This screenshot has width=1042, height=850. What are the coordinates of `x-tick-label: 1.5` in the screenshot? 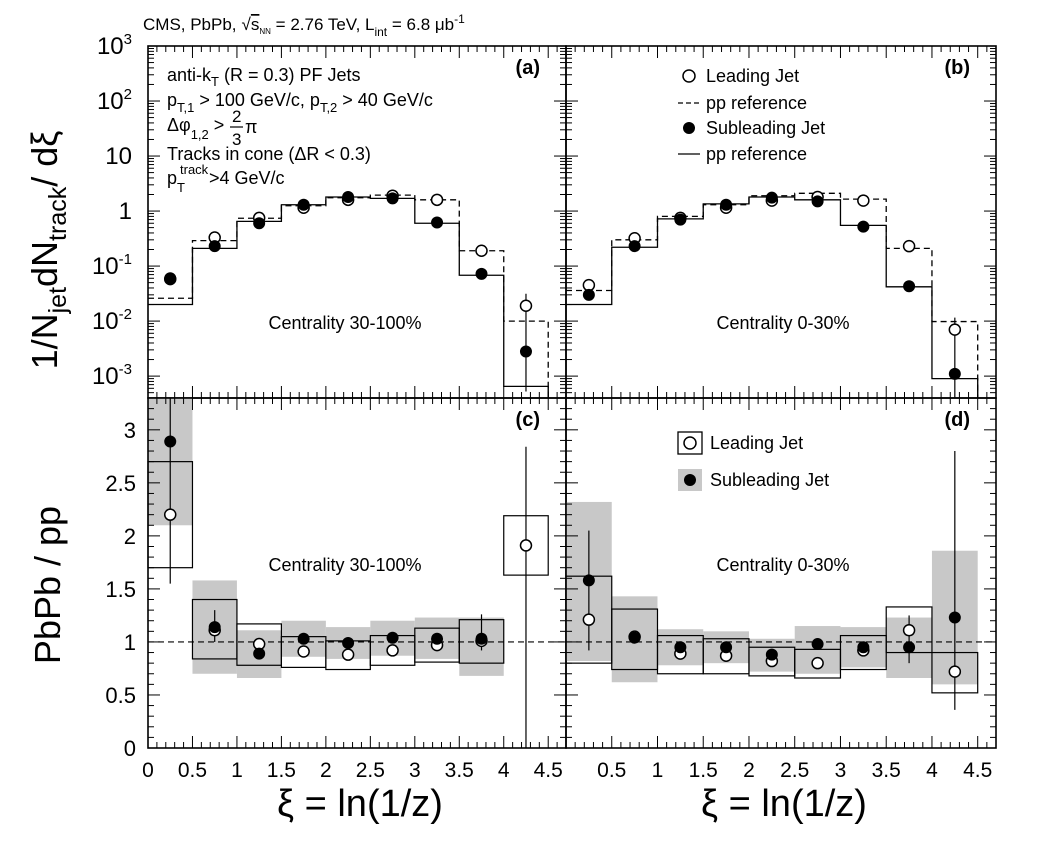 It's located at (703, 770).